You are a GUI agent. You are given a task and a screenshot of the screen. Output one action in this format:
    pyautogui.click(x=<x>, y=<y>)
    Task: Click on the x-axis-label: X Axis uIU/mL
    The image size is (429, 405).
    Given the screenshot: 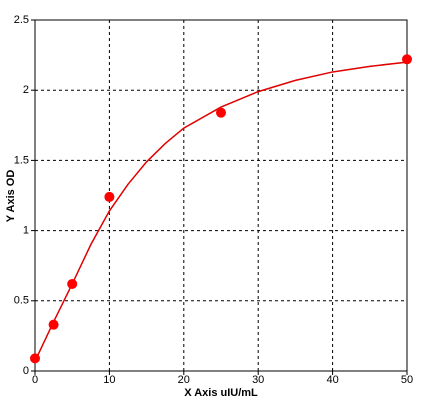 What is the action you would take?
    pyautogui.click(x=221, y=393)
    